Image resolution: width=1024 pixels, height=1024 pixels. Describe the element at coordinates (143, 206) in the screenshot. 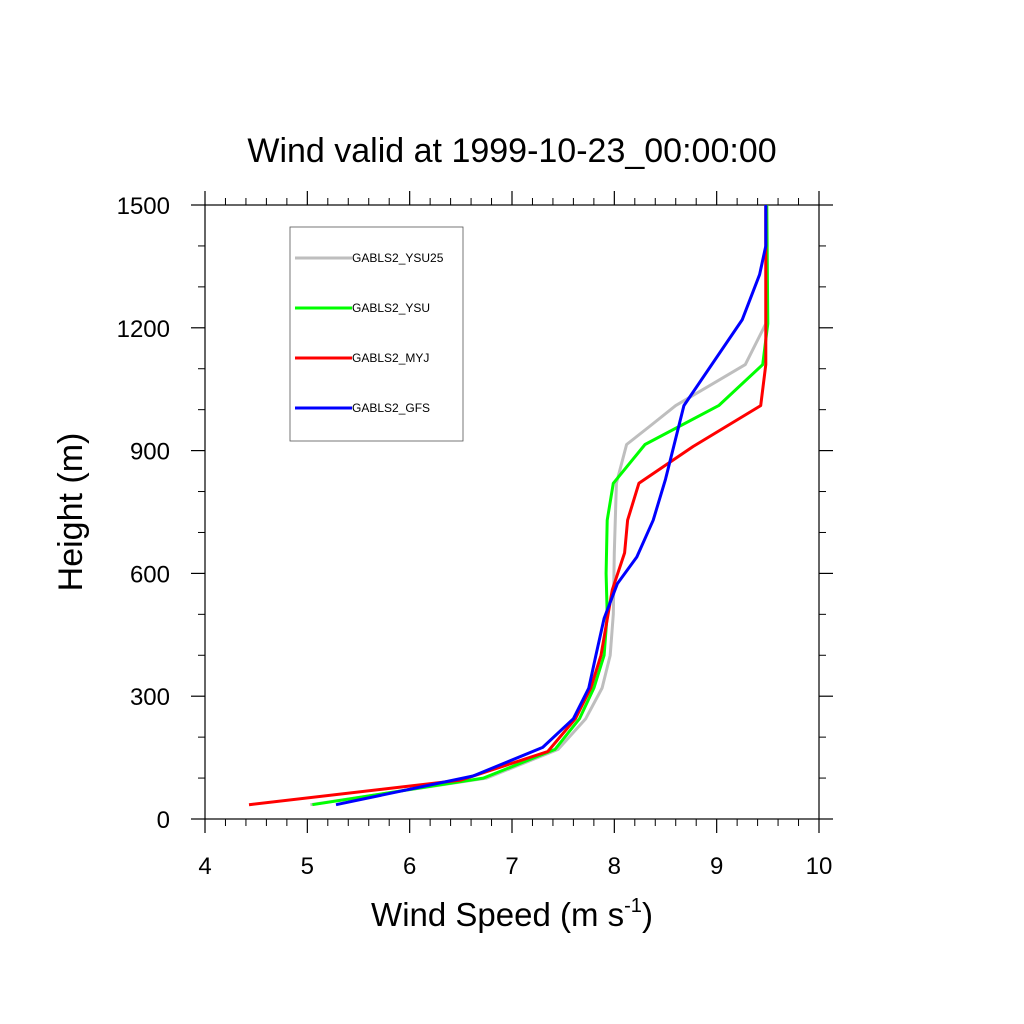

I see `y-tick-label: 1500` at that location.